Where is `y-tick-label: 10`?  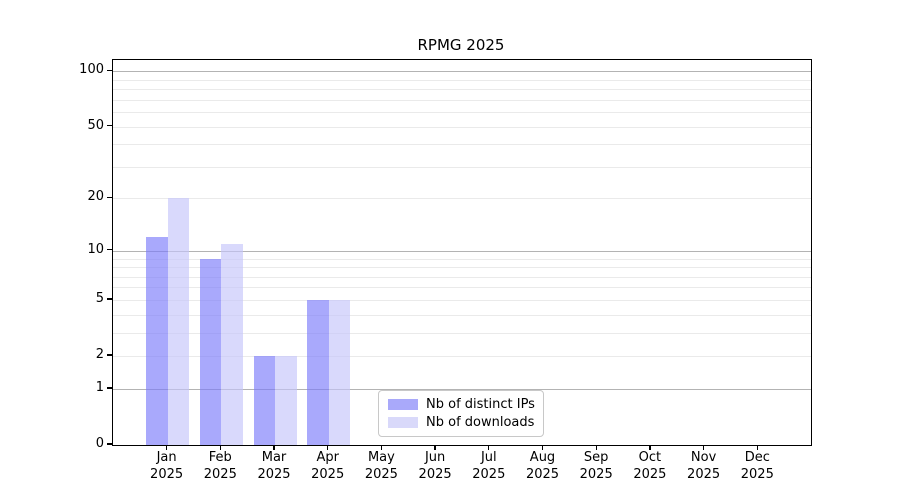 y-tick-label: 10 is located at coordinates (95, 249).